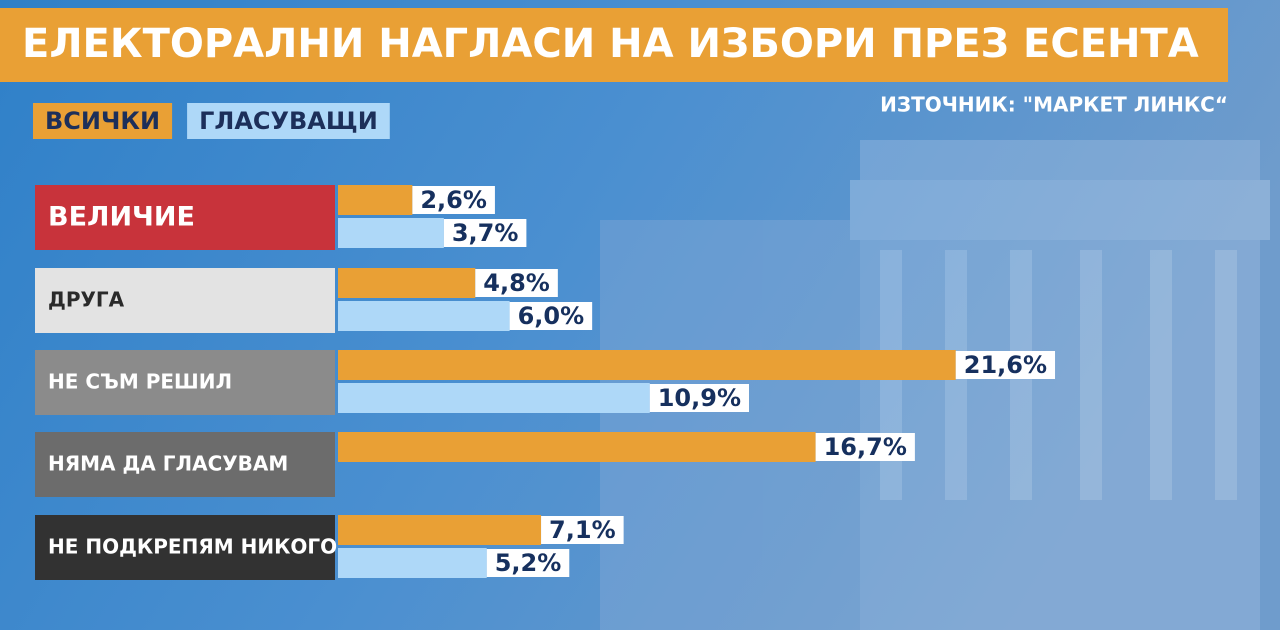 This screenshot has width=1280, height=630. Describe the element at coordinates (140, 382) in the screenshot. I see `category-label: НЕ СЪМ РЕШИЛ` at that location.